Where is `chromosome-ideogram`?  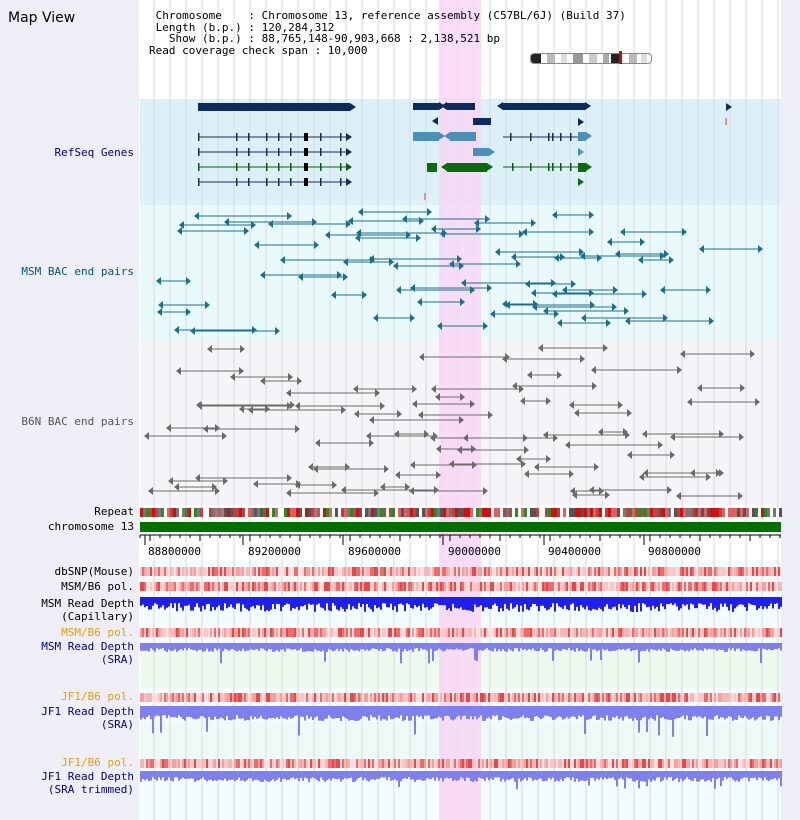
chromosome-ideogram is located at coordinates (591, 58).